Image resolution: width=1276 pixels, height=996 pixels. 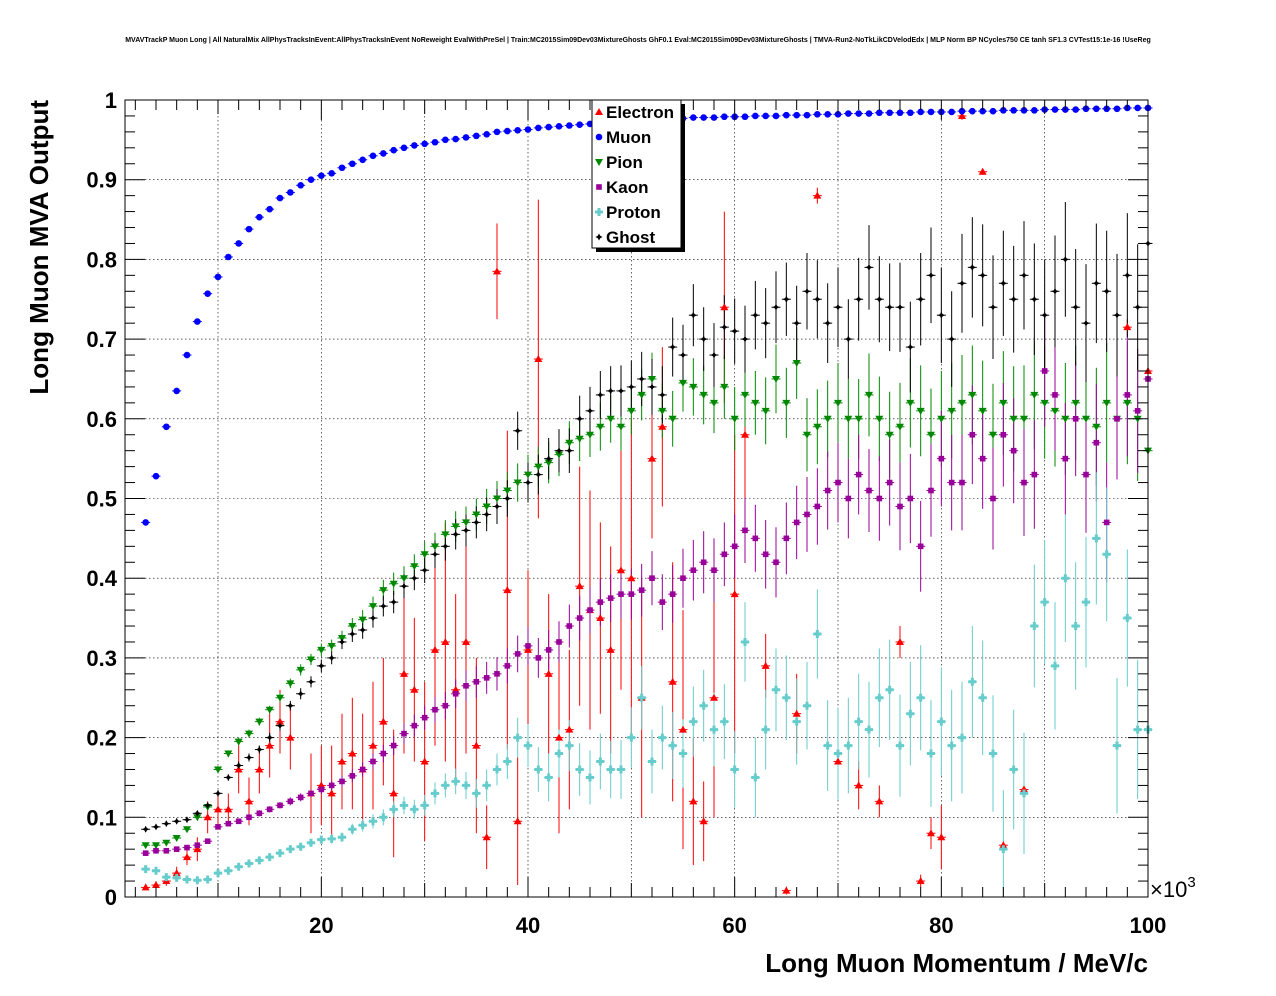 I want to click on x-tick-label: 20, so click(x=321, y=925).